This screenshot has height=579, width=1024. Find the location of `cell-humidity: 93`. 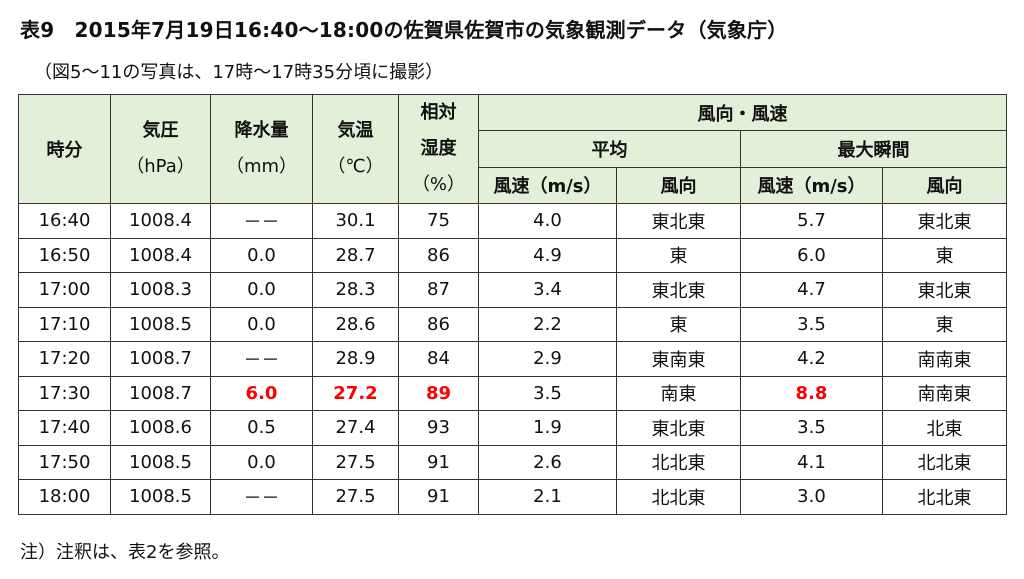

cell-humidity: 93 is located at coordinates (438, 428).